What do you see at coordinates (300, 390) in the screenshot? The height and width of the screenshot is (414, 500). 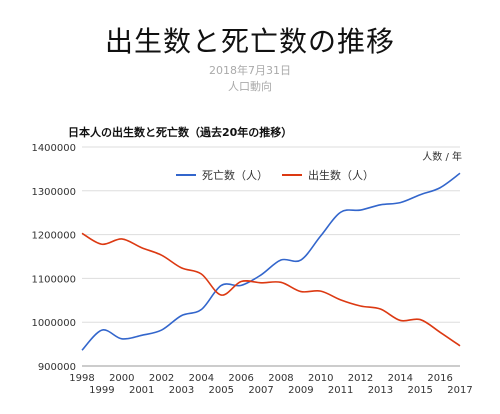 I see `x-tick-label: 2009` at bounding box center [300, 390].